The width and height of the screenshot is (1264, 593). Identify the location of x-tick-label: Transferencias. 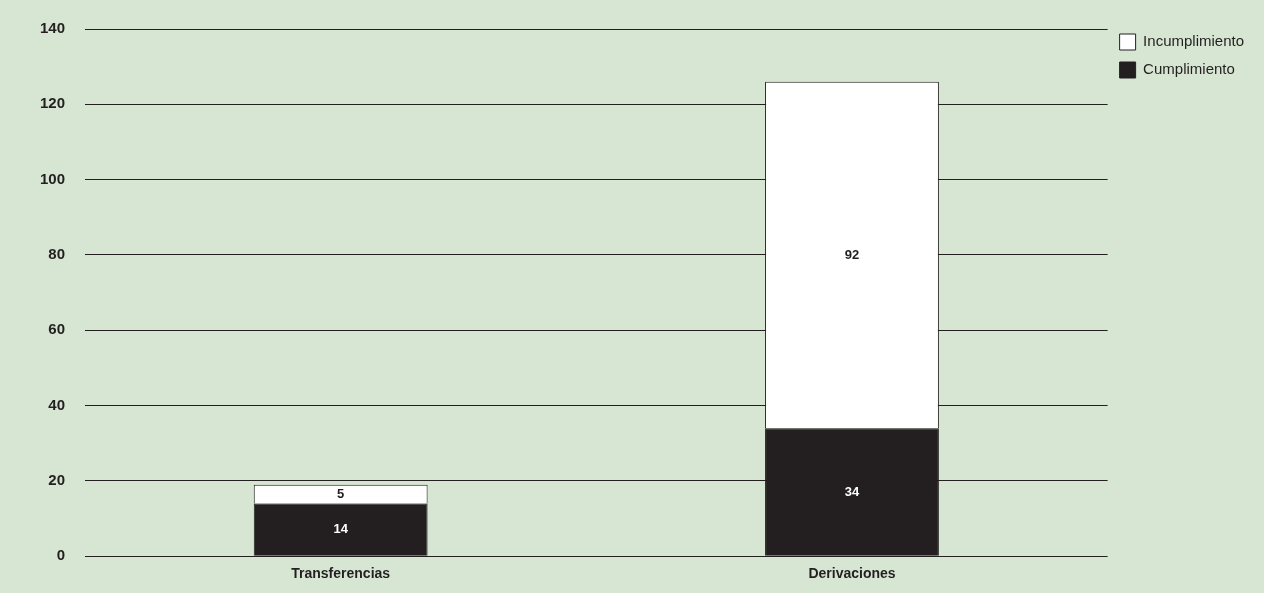
(341, 573).